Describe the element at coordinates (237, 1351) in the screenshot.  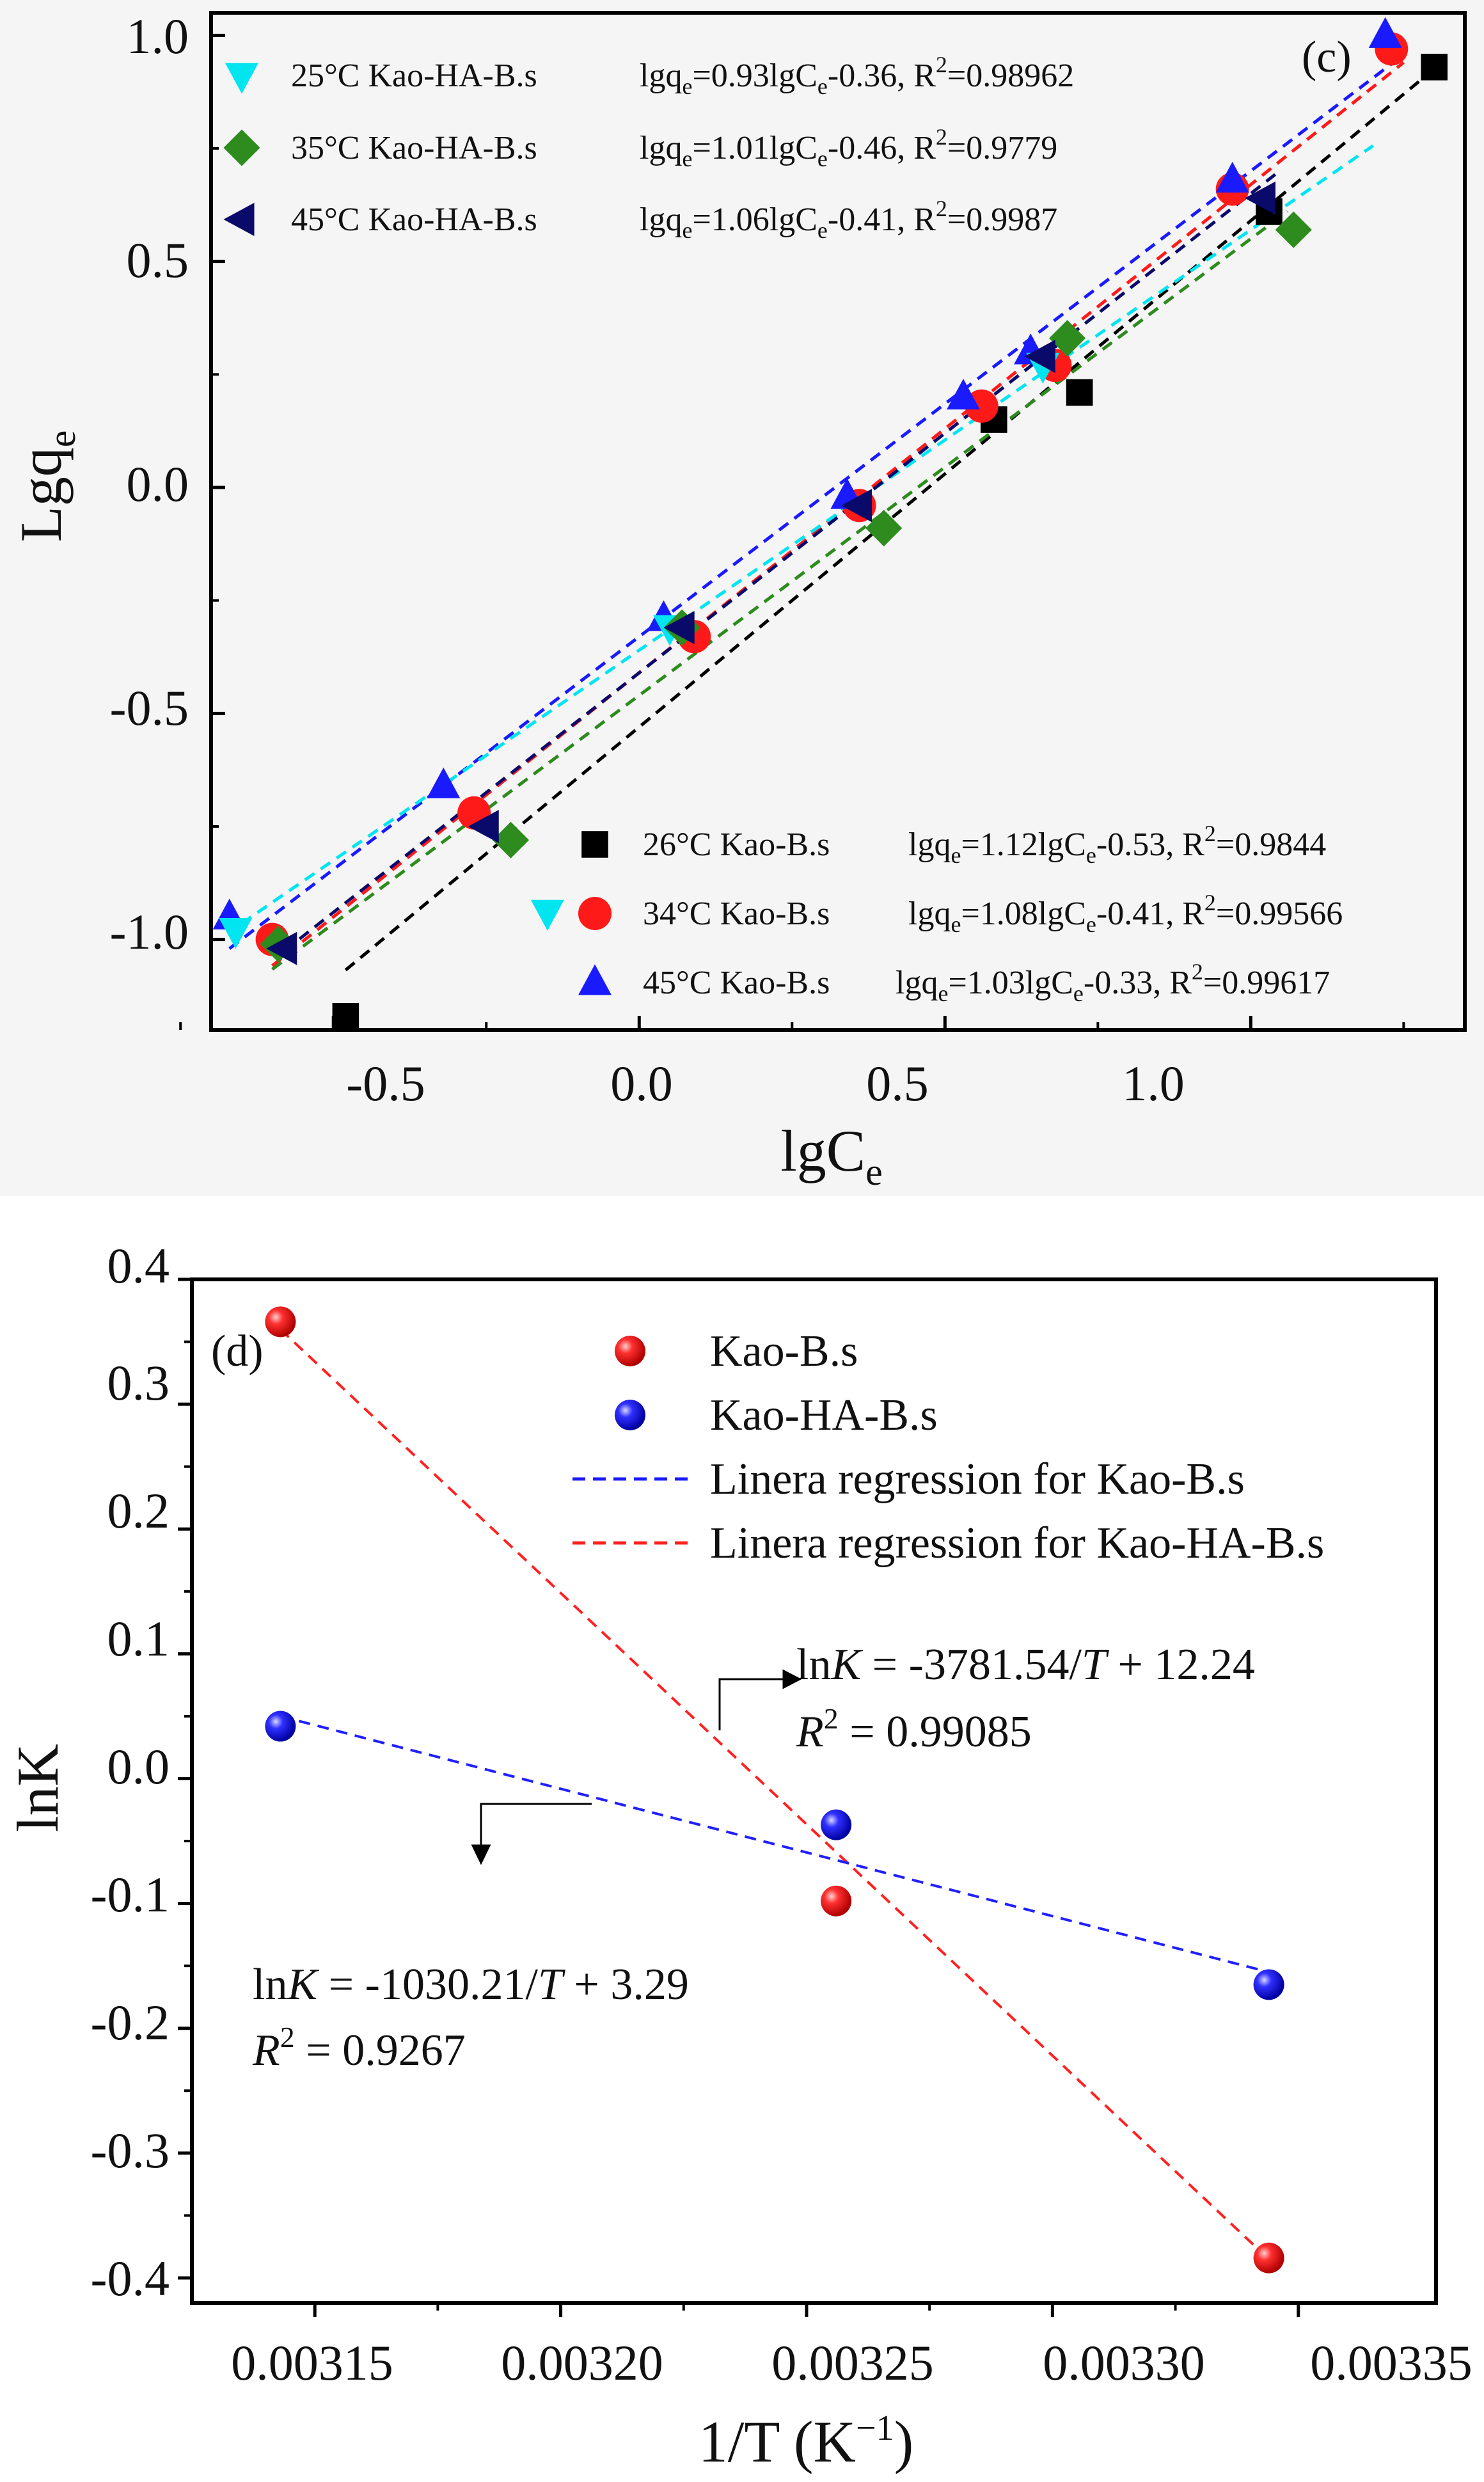
I see `d-panel-label: (d)` at that location.